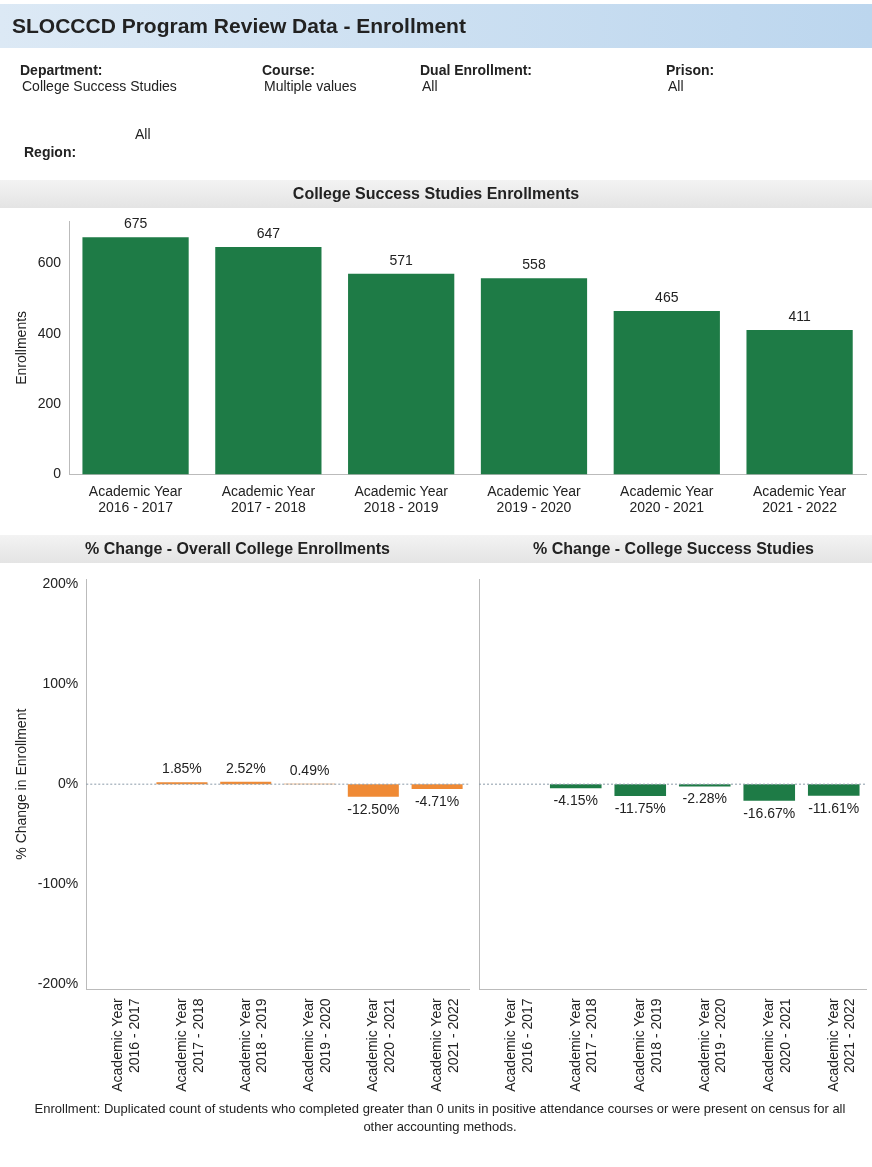  What do you see at coordinates (640, 807) in the screenshot?
I see `data-label: -11.75%` at bounding box center [640, 807].